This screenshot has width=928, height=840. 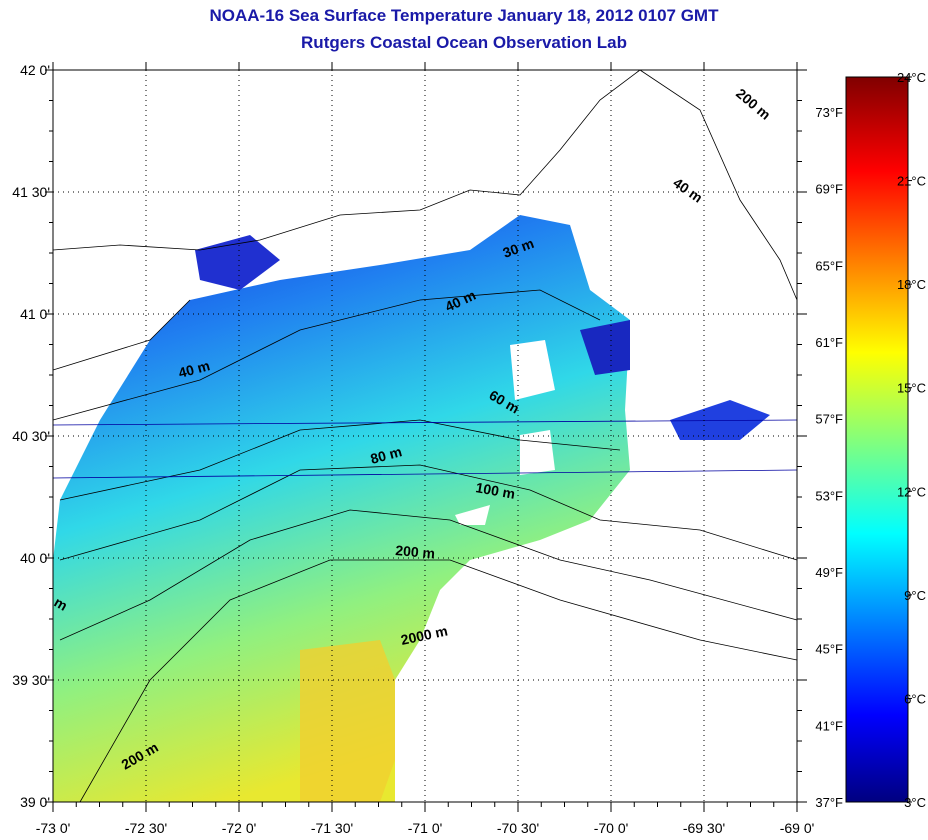 I want to click on celsius-label: 24°C, so click(x=911, y=77).